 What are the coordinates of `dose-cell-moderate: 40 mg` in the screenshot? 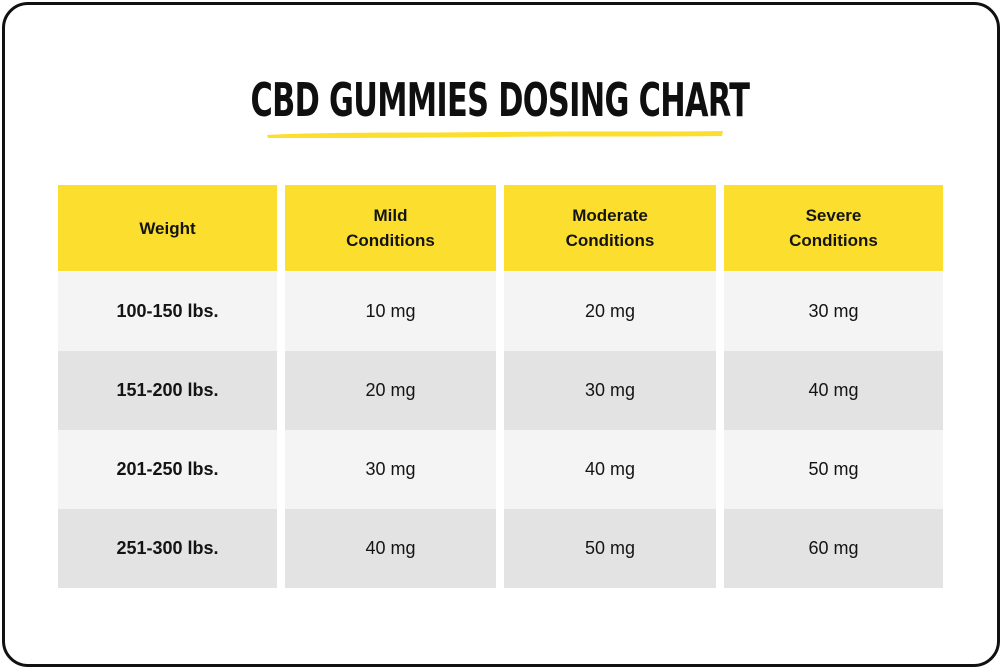 It's located at (610, 469).